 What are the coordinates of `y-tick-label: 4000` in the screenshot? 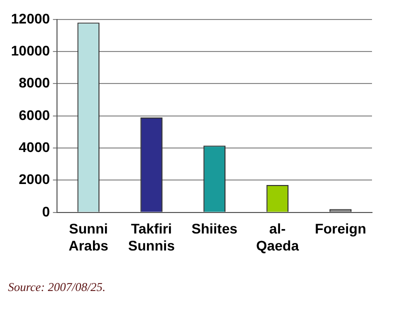 It's located at (34, 146).